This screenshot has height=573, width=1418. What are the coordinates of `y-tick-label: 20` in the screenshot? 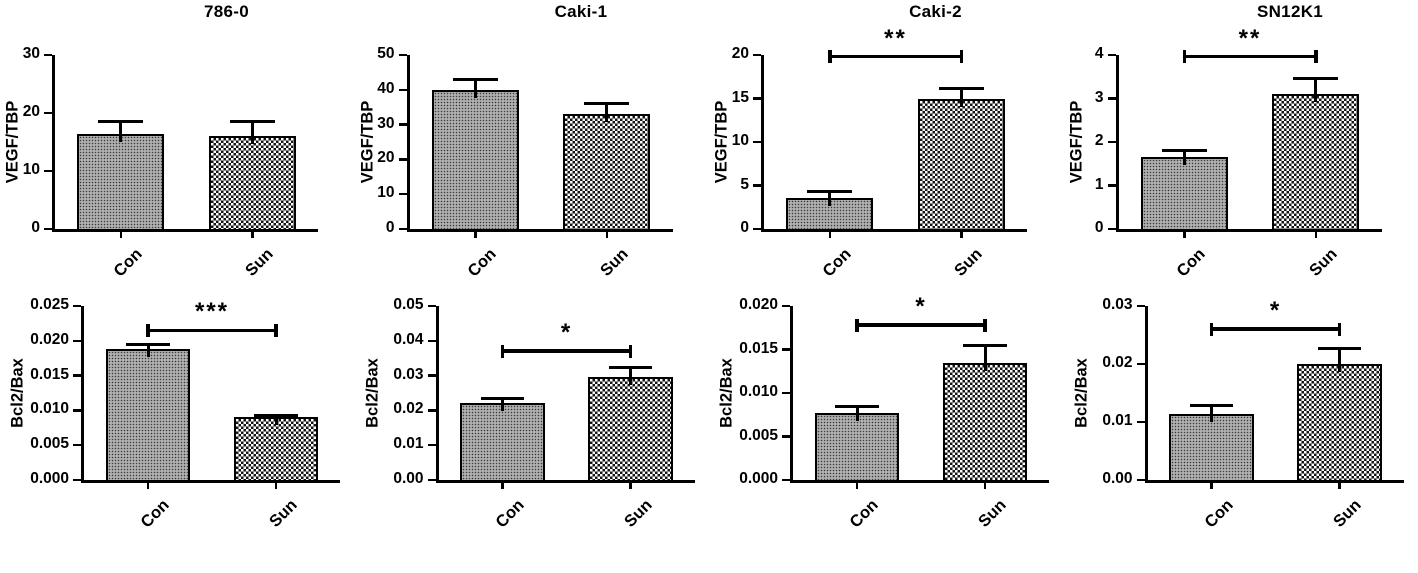 It's located at (20, 112).